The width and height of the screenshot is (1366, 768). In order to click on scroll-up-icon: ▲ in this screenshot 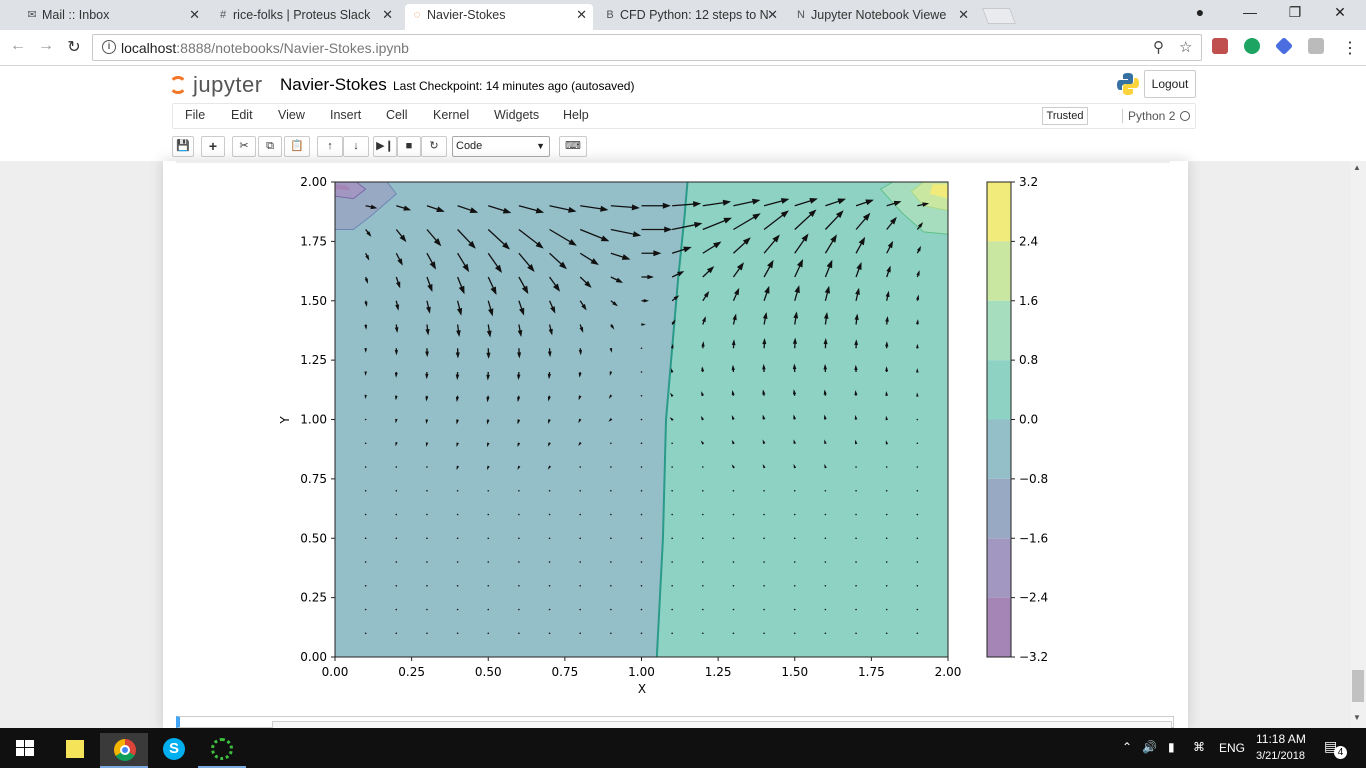, I will do `click(1357, 167)`.